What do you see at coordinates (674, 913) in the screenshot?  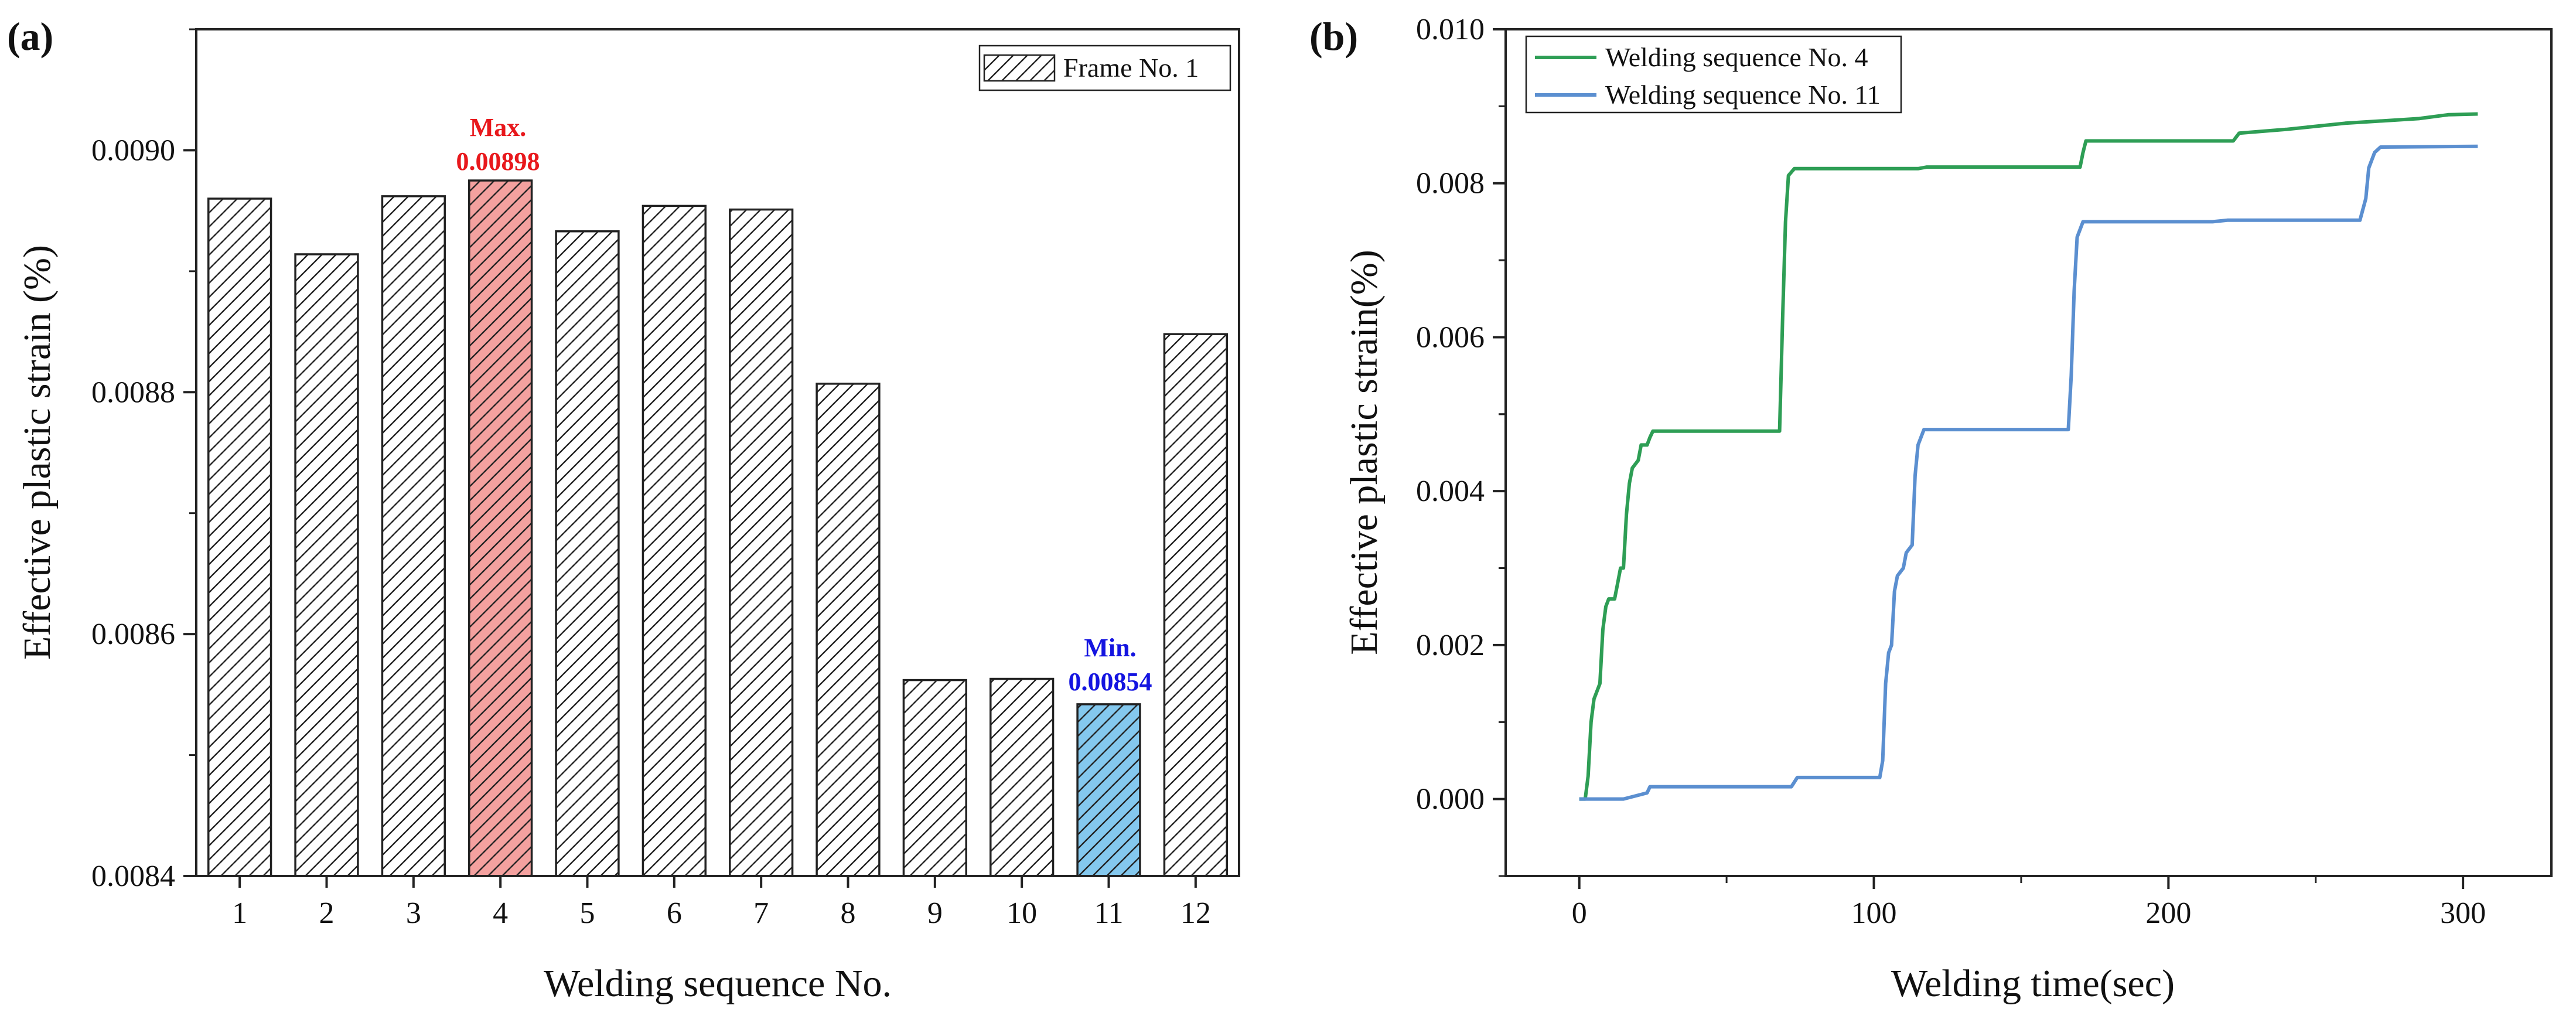 I see `x-tick-label: 6` at bounding box center [674, 913].